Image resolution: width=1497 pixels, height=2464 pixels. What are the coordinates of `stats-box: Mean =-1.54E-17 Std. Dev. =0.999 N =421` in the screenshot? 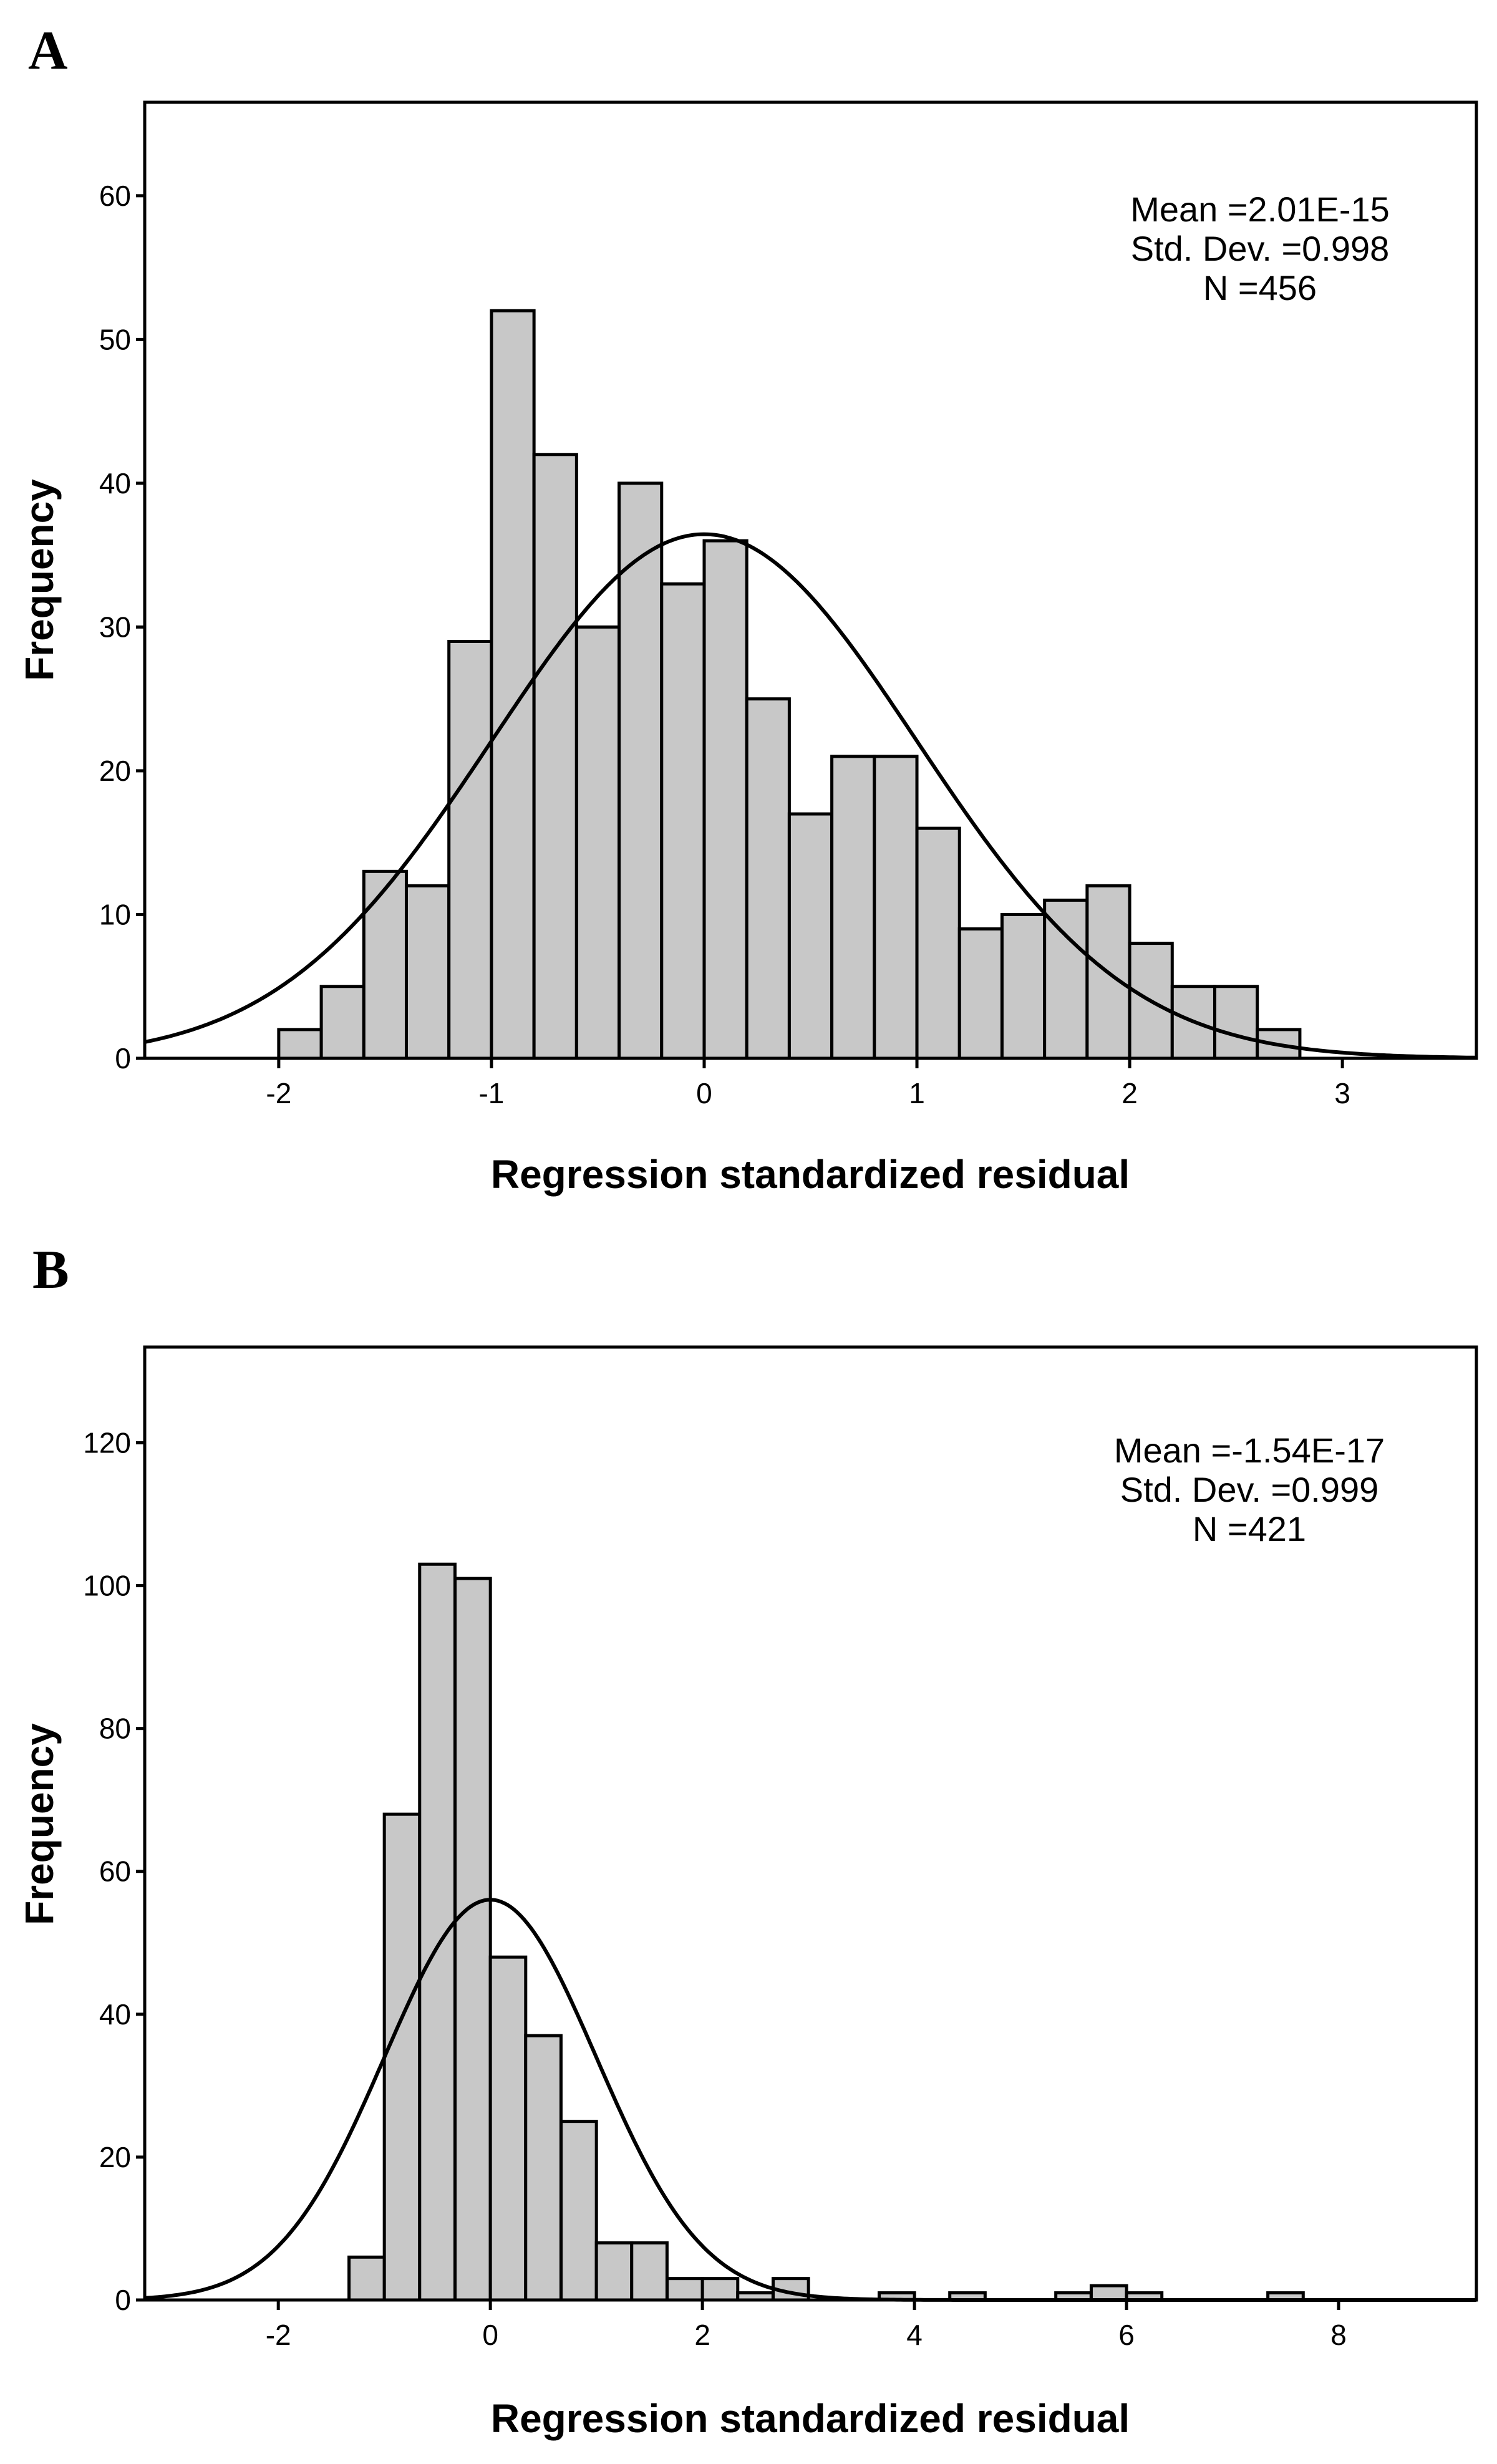 It's located at (1249, 1489).